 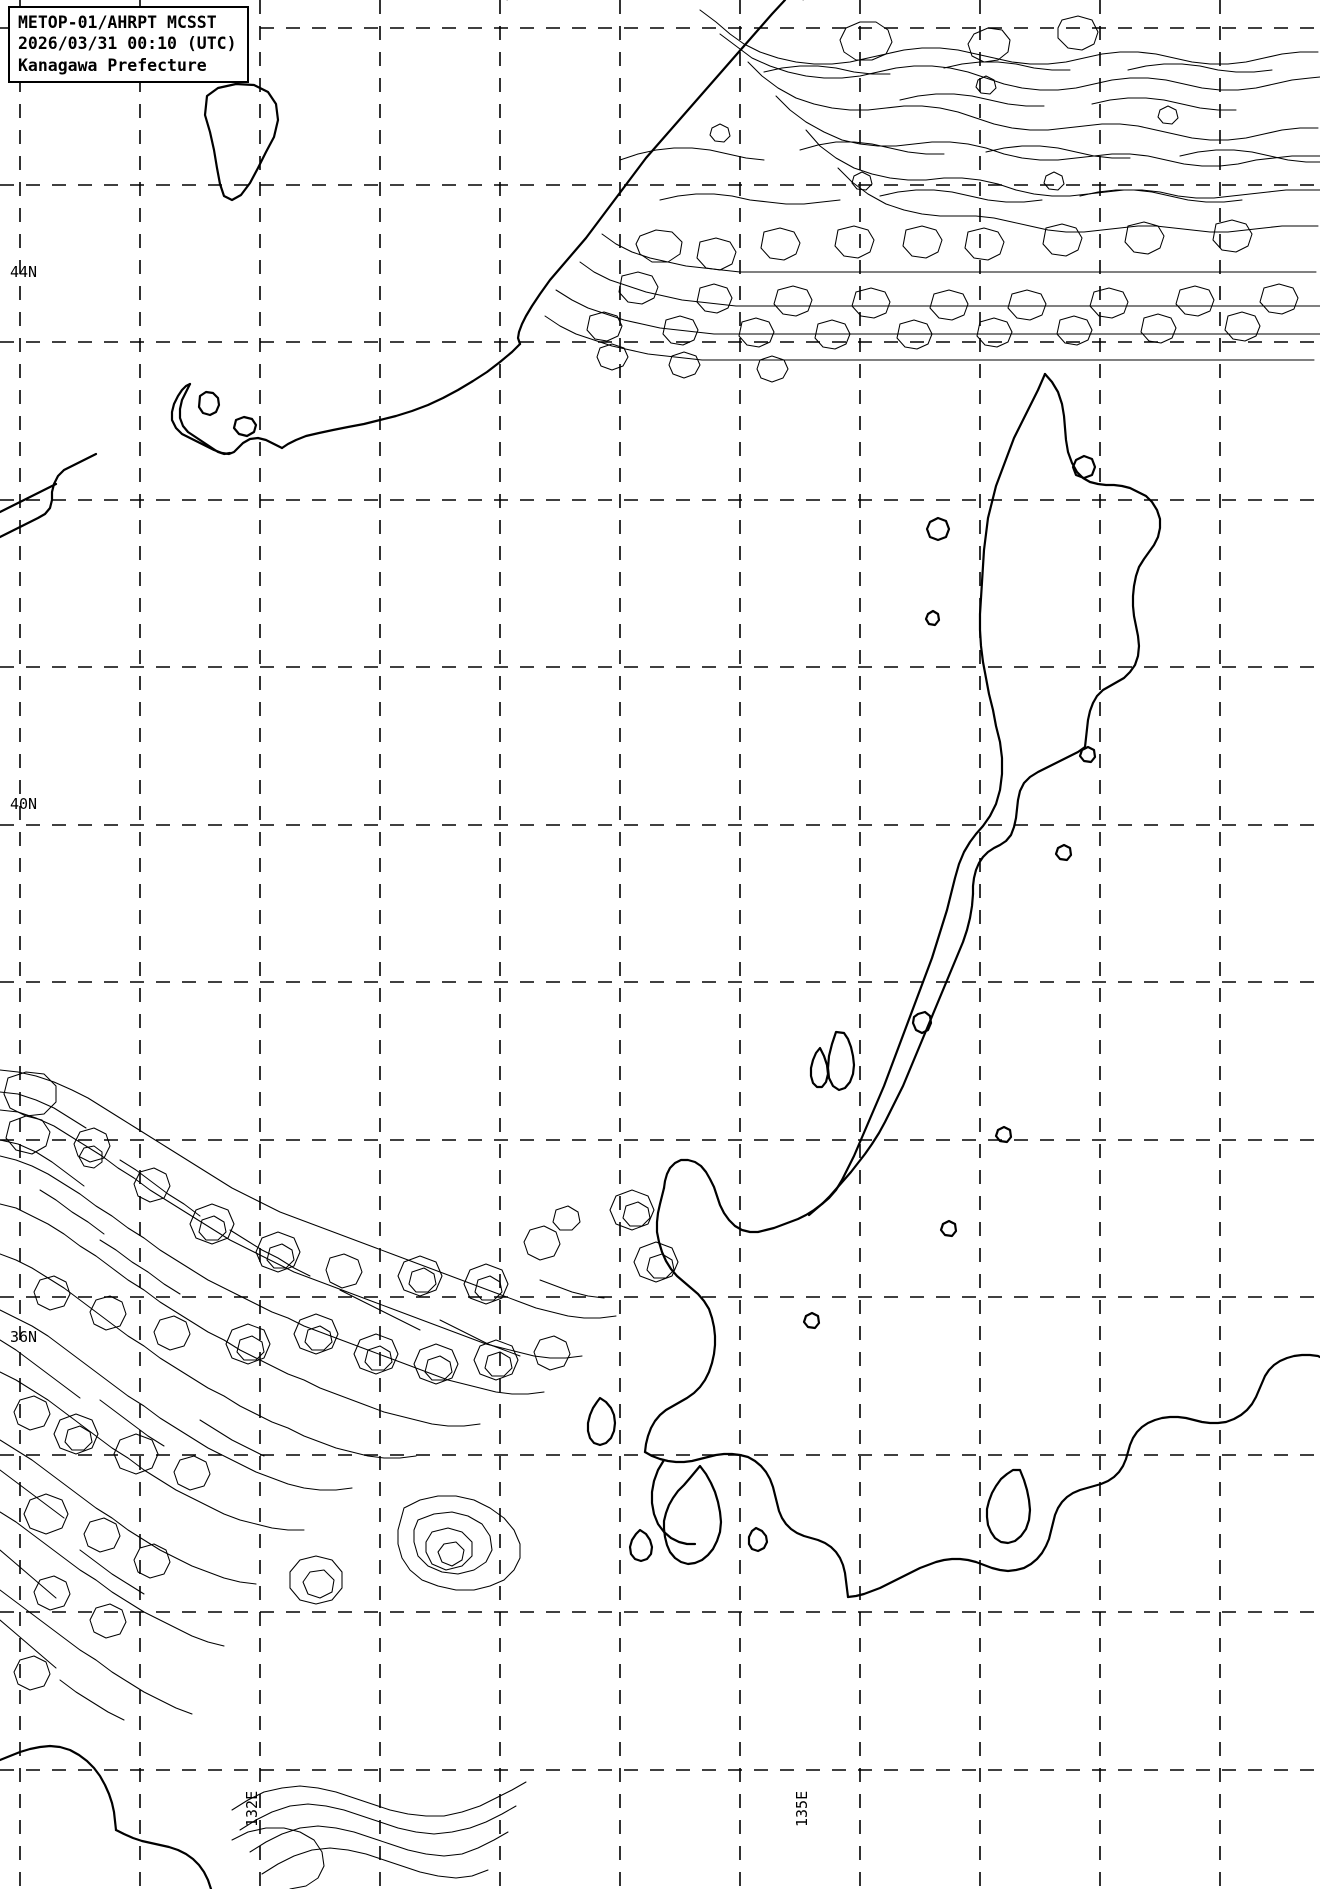 What do you see at coordinates (252, 1808) in the screenshot?
I see `lon-label-132e: 132E` at bounding box center [252, 1808].